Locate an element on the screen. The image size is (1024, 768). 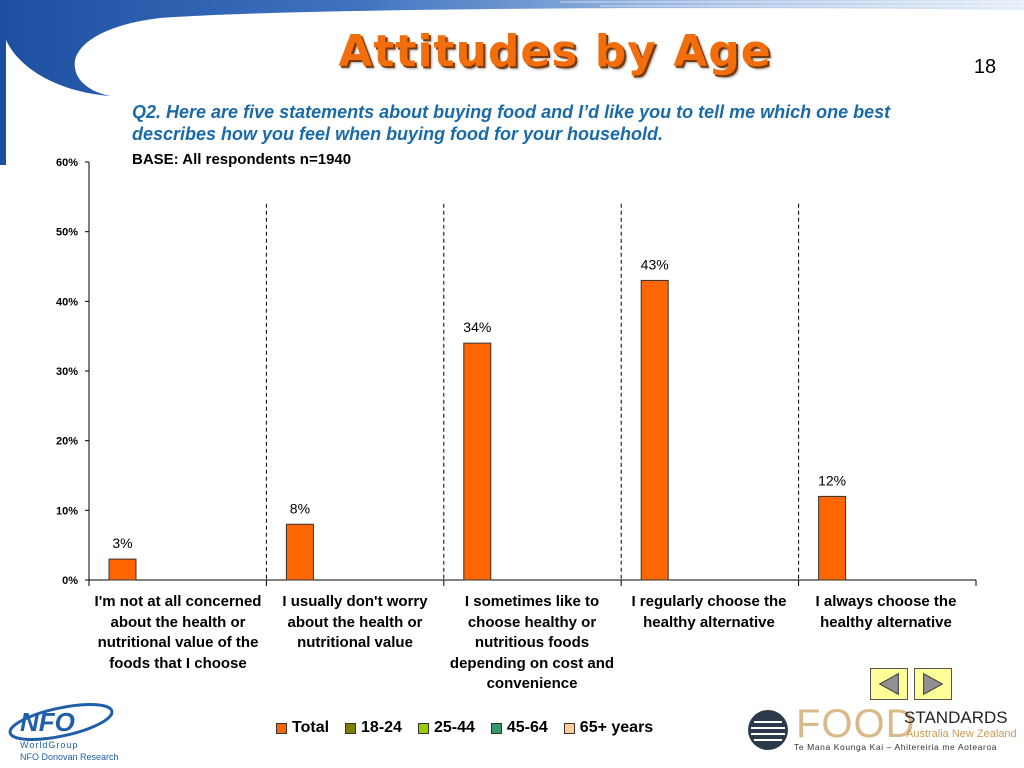
data-label: 3% is located at coordinates (122, 543).